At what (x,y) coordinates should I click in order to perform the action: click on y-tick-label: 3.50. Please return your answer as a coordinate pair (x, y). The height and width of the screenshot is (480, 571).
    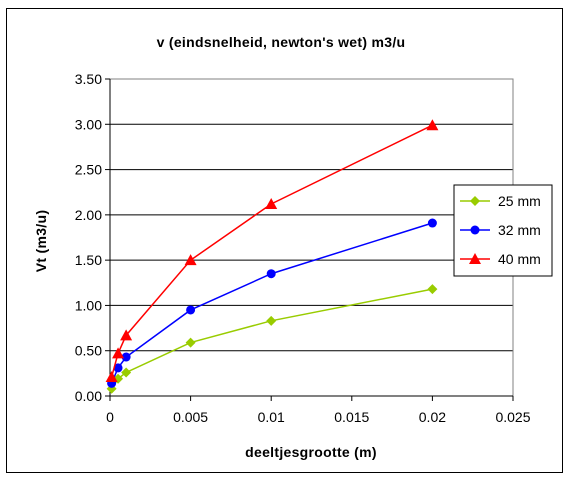
    Looking at the image, I should click on (88, 79).